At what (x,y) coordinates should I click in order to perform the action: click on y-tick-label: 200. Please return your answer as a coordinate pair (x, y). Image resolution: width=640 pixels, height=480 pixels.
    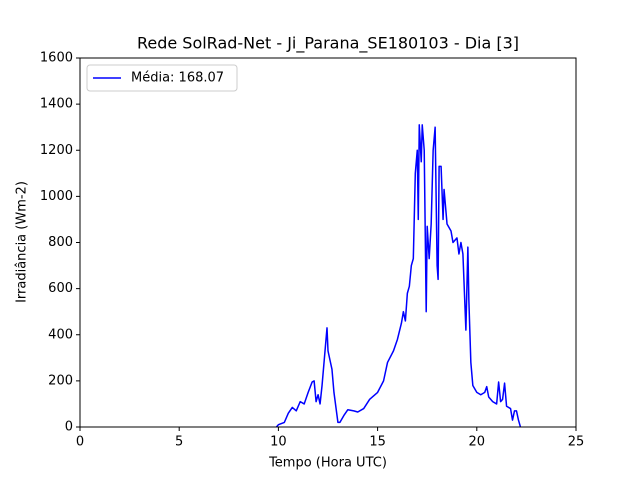
    Looking at the image, I should click on (60, 380).